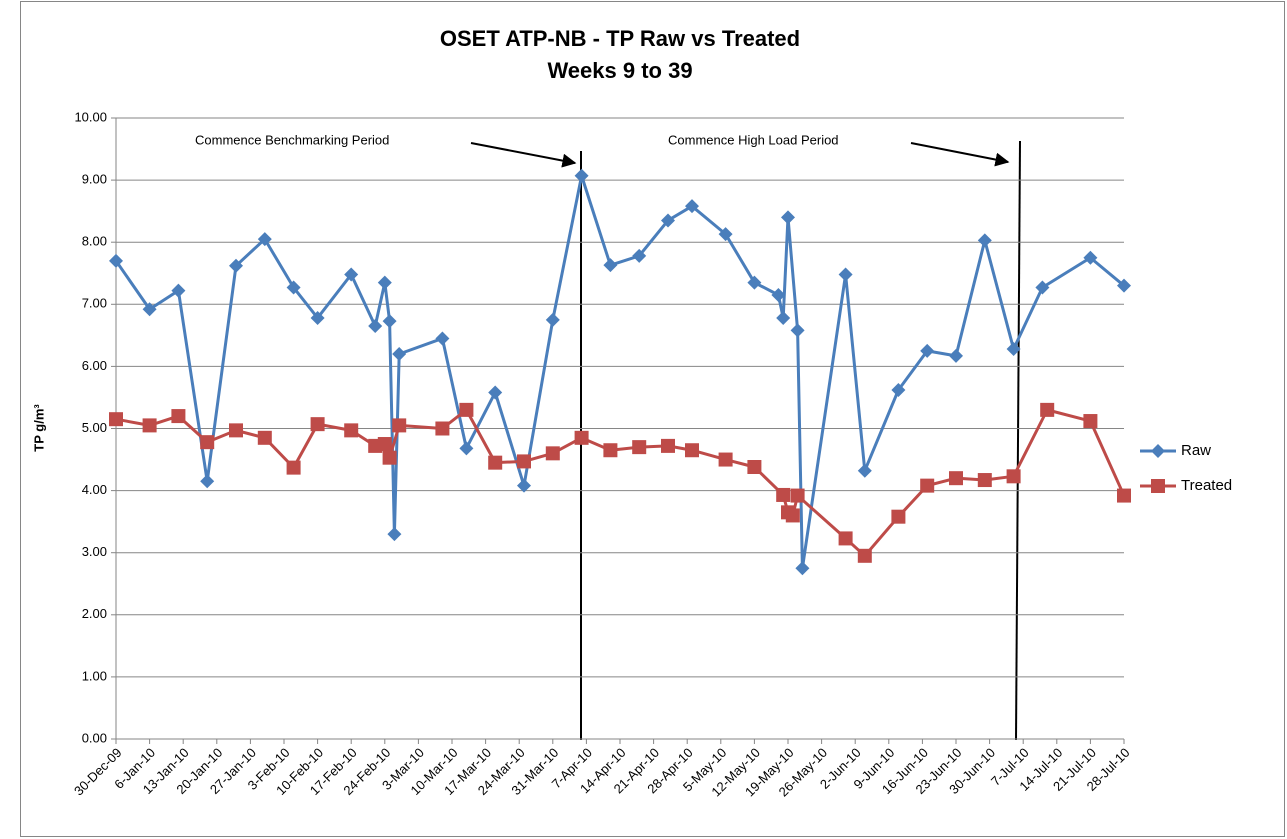 Image resolution: width=1287 pixels, height=839 pixels. Describe the element at coordinates (94, 303) in the screenshot. I see `y-tick-label: 7.00` at that location.